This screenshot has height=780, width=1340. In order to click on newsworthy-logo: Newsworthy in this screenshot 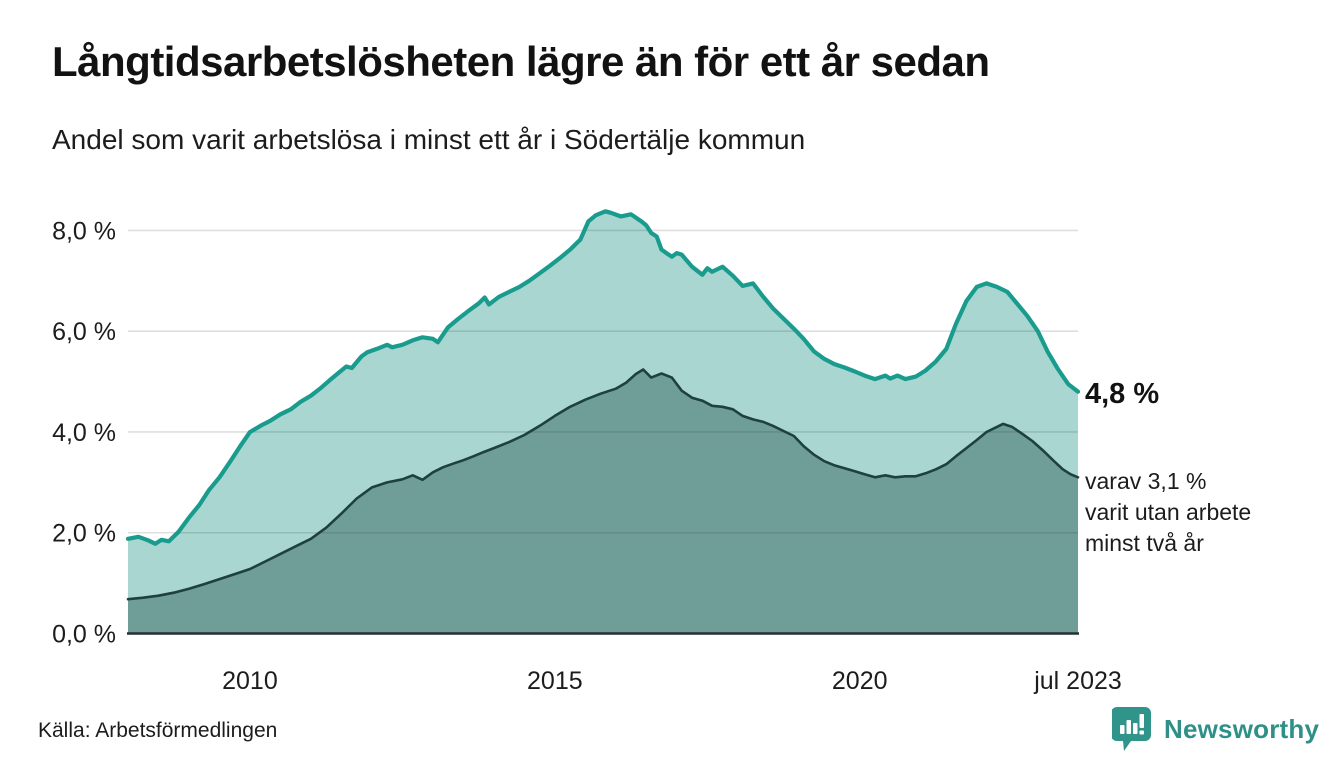, I will do `click(1215, 730)`.